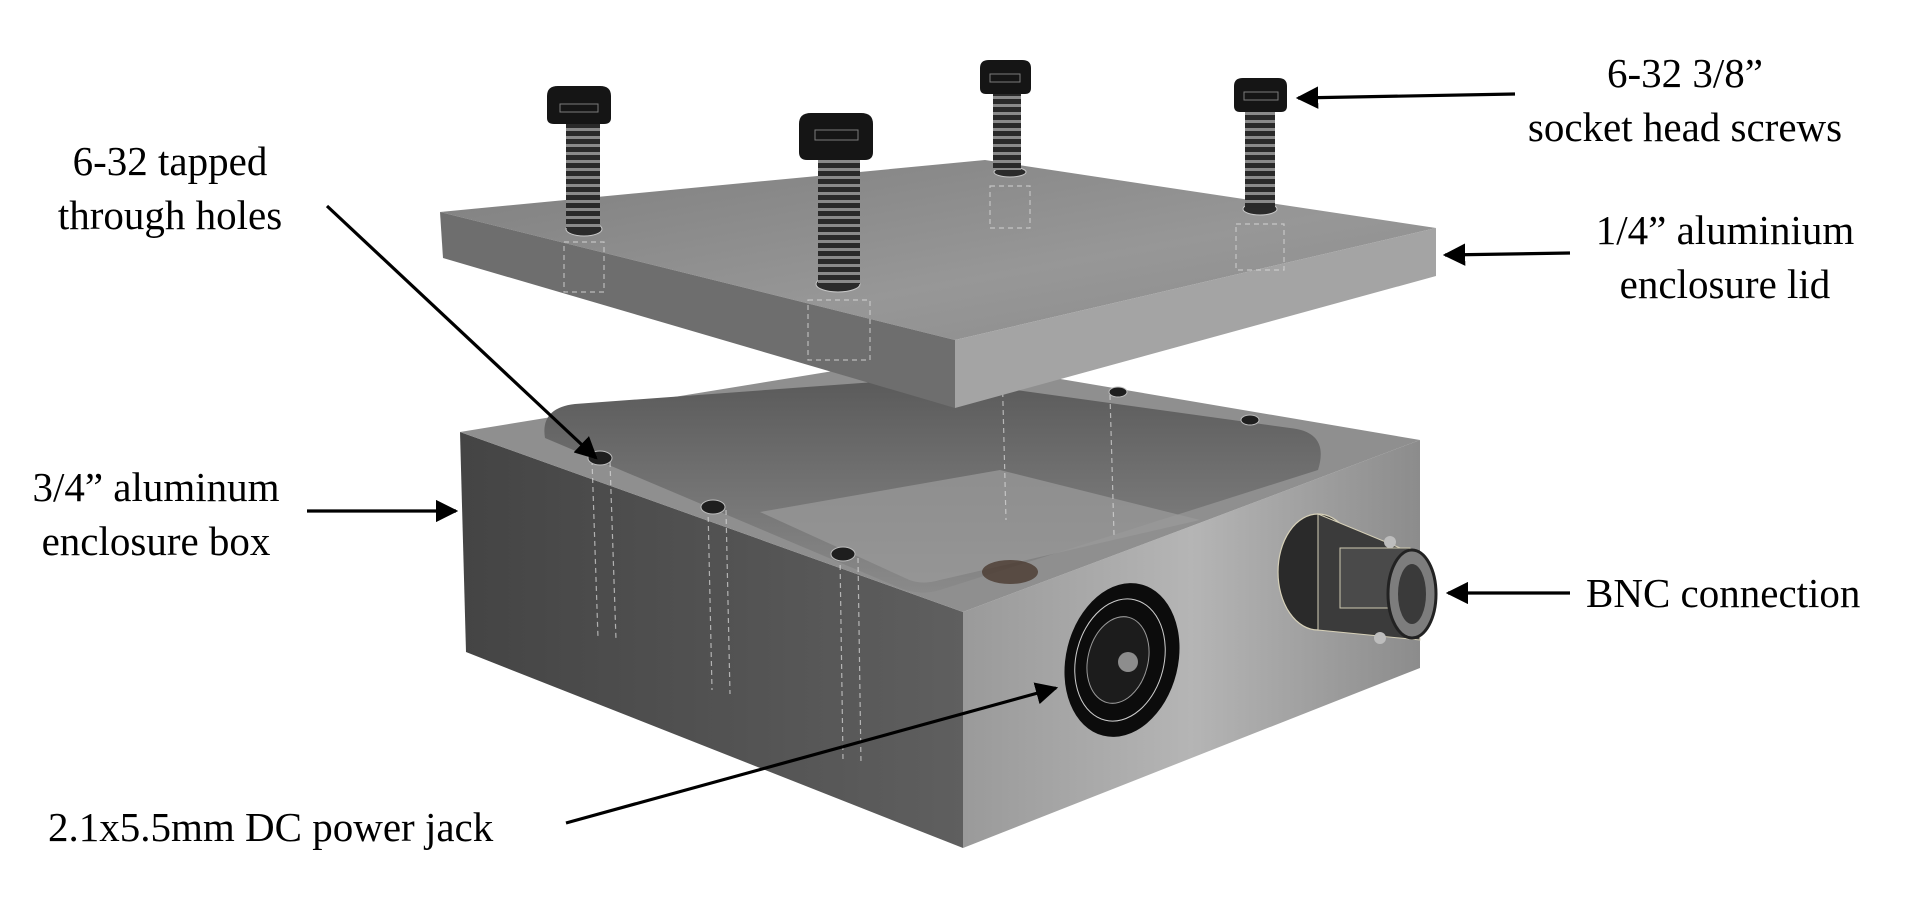 The height and width of the screenshot is (898, 1916). Describe the element at coordinates (170, 215) in the screenshot. I see `label-tapped-holes-line2: through holes` at that location.